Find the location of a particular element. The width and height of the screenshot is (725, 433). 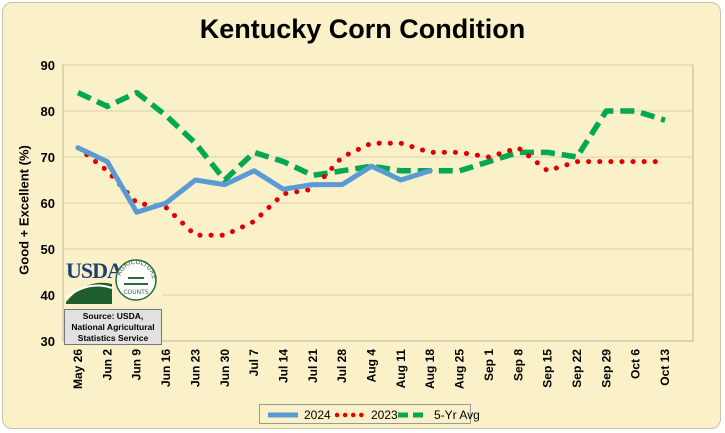

source-line-2: National Agricultural is located at coordinates (113, 327).